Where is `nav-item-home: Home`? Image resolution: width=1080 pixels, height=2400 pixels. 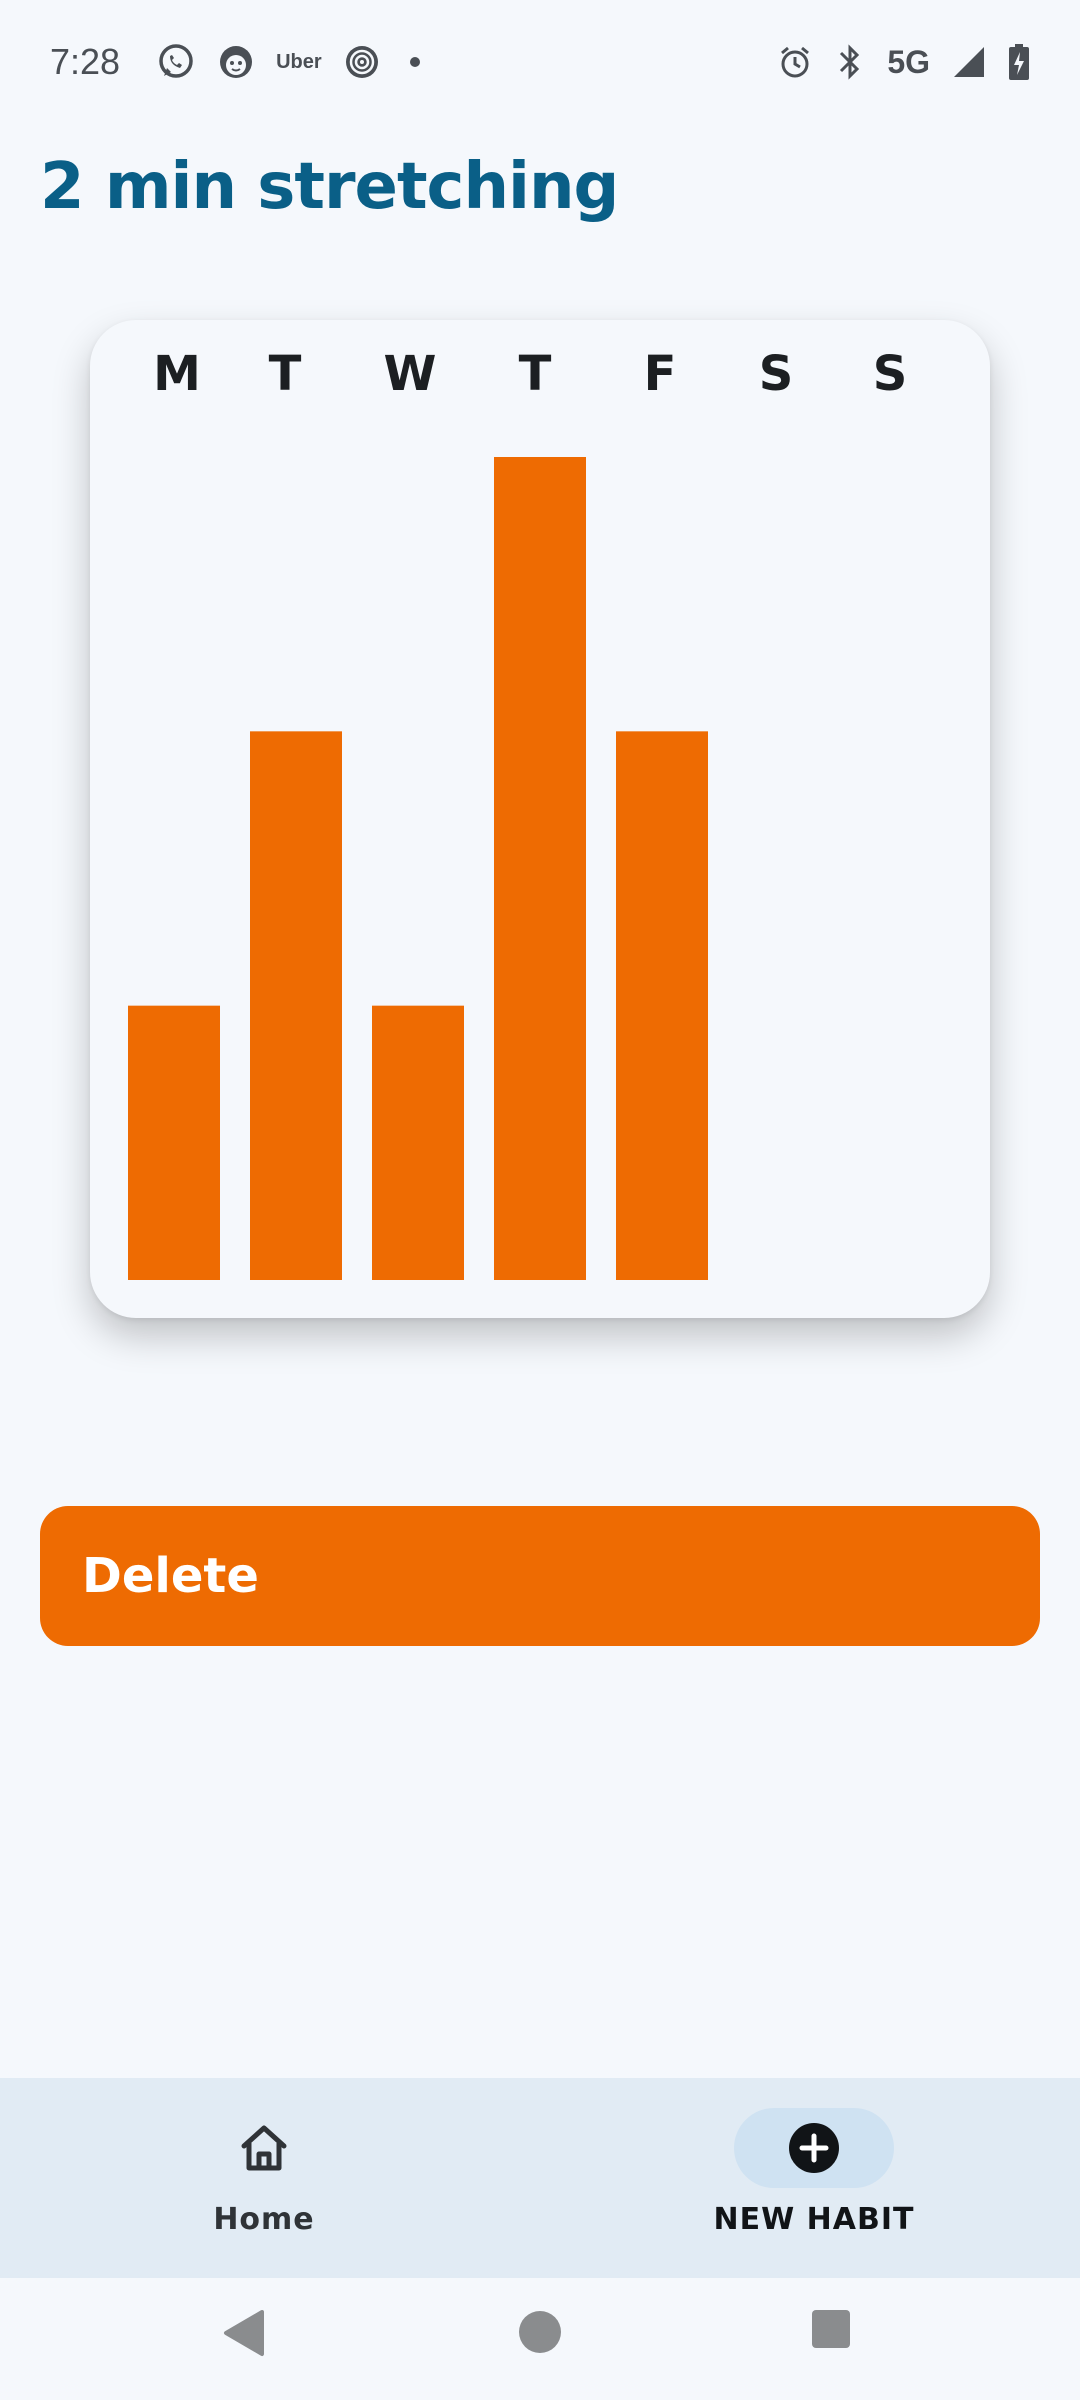 nav-item-home: Home is located at coordinates (264, 2178).